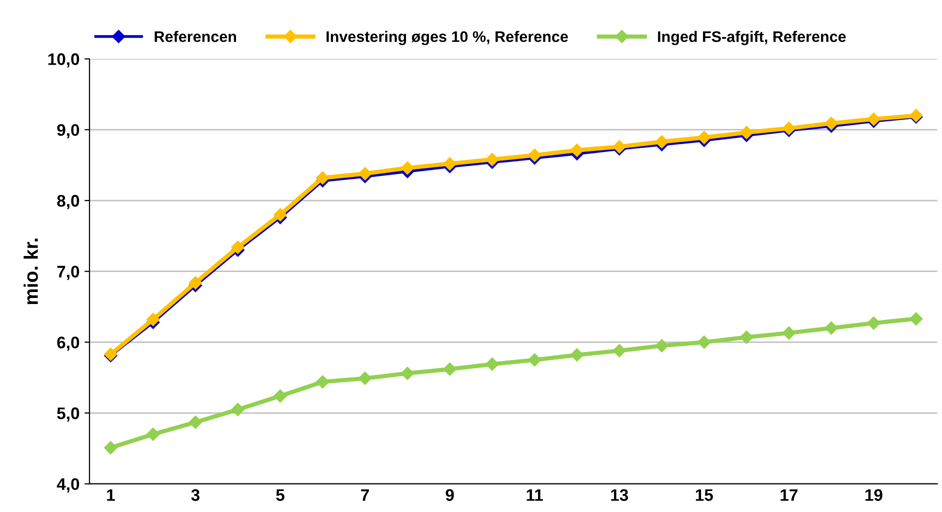 Image resolution: width=942 pixels, height=512 pixels. What do you see at coordinates (447, 38) in the screenshot?
I see `legend-label: Investering øges 10 %, Reference` at bounding box center [447, 38].